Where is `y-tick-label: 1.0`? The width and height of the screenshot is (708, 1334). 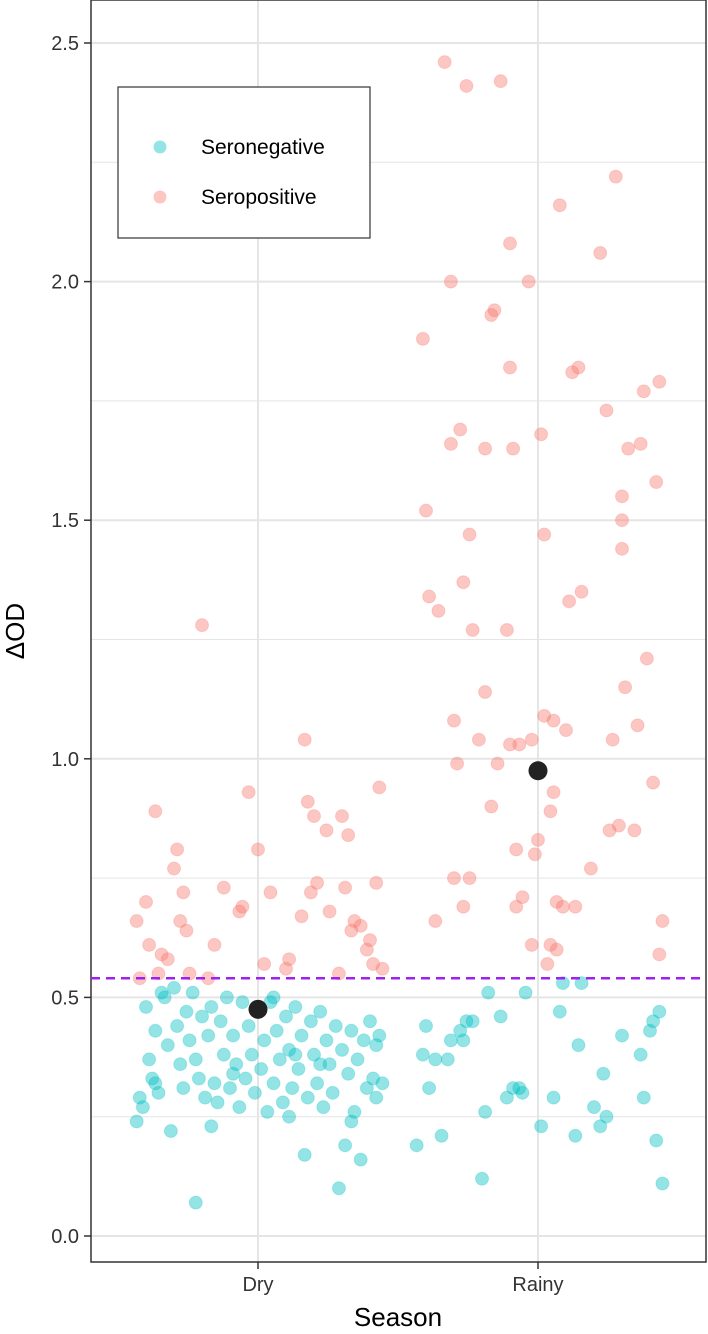 y-tick-label: 1.0 is located at coordinates (65, 760).